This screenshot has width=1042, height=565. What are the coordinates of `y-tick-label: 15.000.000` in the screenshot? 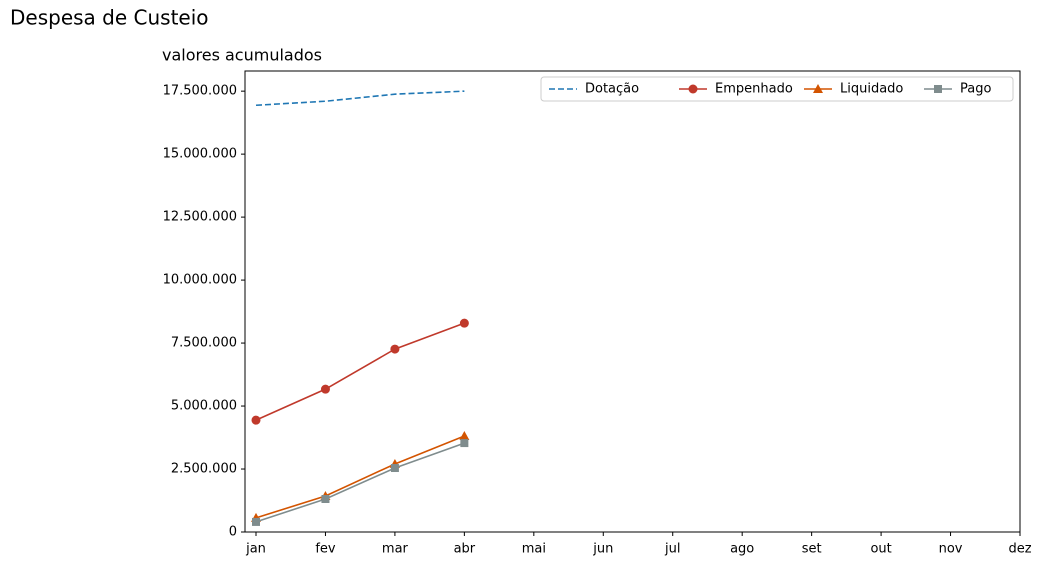 It's located at (200, 154).